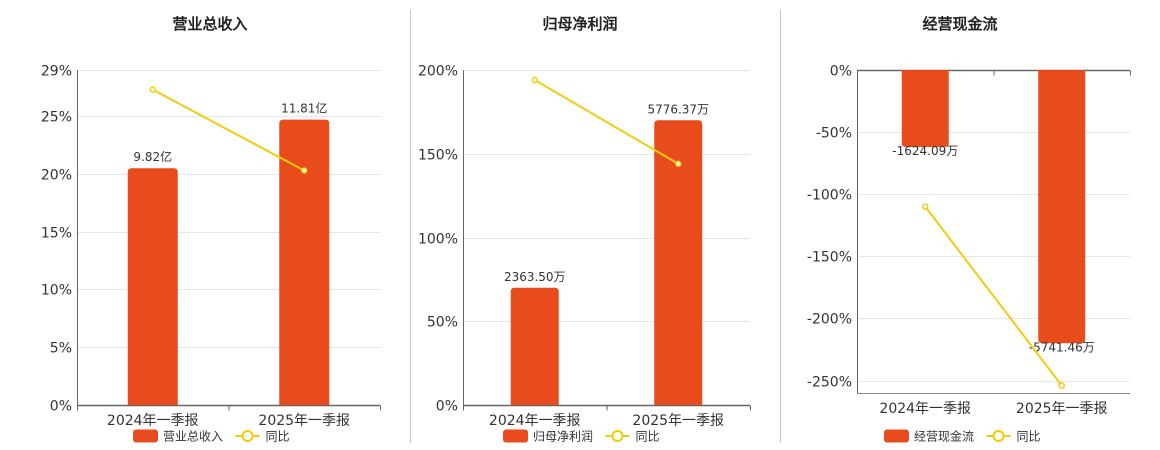 The width and height of the screenshot is (1160, 450). Describe the element at coordinates (438, 156) in the screenshot. I see `y-tick-label: 150%` at that location.